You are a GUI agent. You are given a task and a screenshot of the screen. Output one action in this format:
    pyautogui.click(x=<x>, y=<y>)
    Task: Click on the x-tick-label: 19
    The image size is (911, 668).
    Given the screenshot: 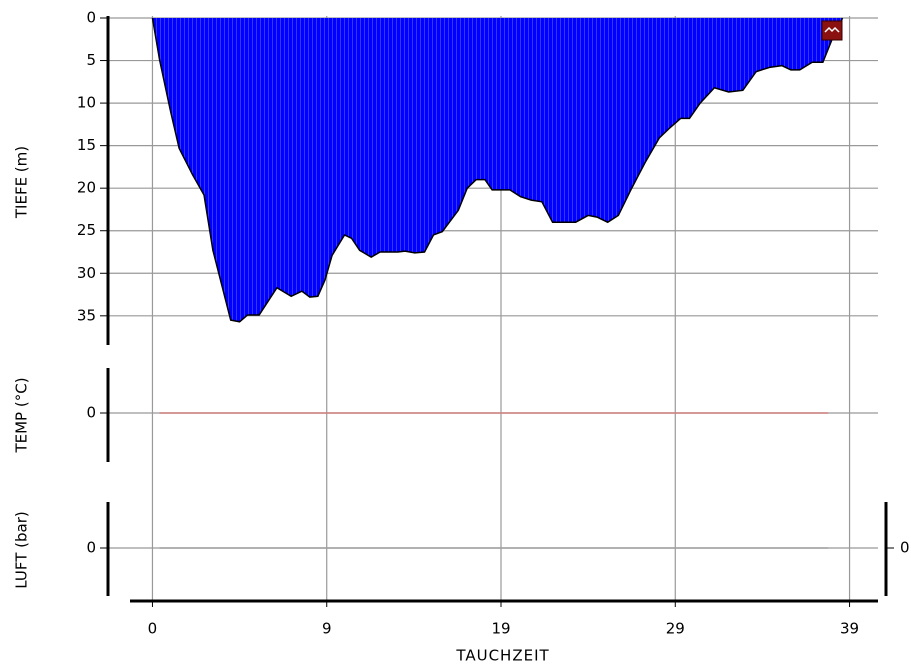 What is the action you would take?
    pyautogui.click(x=500, y=629)
    